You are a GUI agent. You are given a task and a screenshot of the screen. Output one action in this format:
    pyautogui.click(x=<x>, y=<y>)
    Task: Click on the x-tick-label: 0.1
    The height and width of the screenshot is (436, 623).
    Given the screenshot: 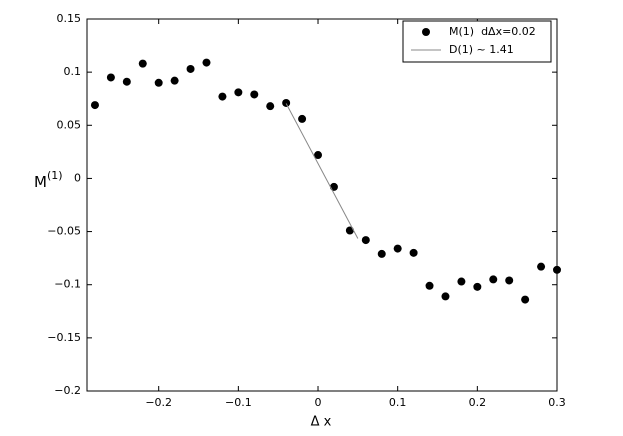 What is the action you would take?
    pyautogui.click(x=398, y=402)
    